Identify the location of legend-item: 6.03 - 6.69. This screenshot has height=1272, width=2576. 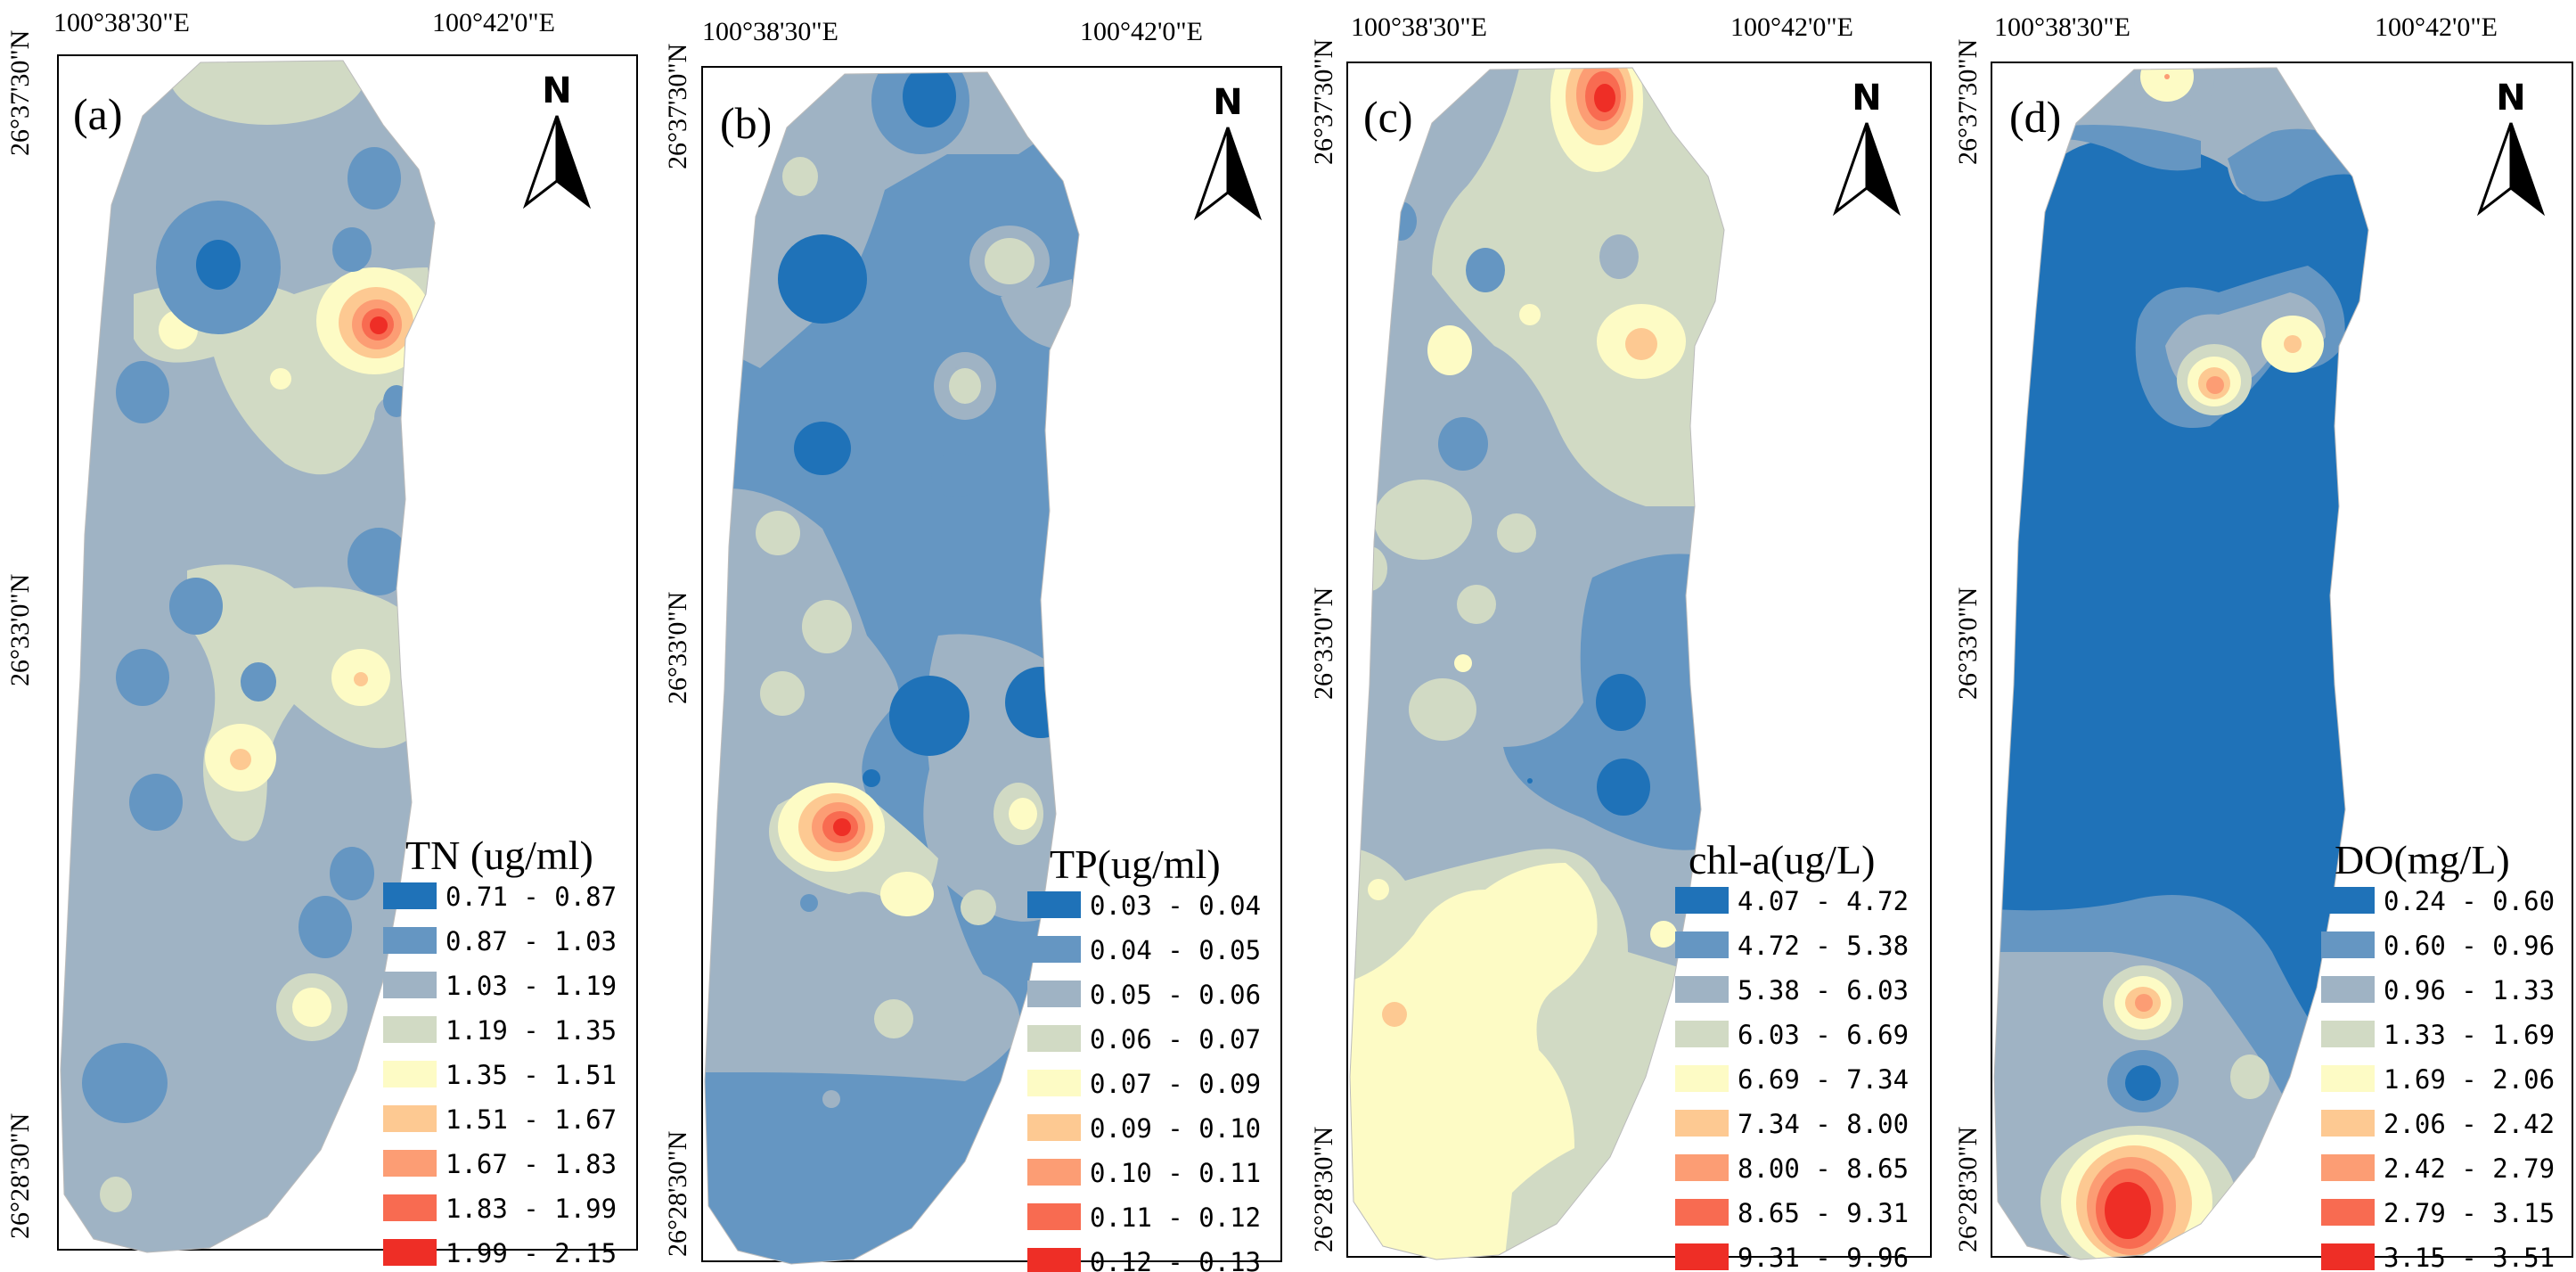
(1792, 1035).